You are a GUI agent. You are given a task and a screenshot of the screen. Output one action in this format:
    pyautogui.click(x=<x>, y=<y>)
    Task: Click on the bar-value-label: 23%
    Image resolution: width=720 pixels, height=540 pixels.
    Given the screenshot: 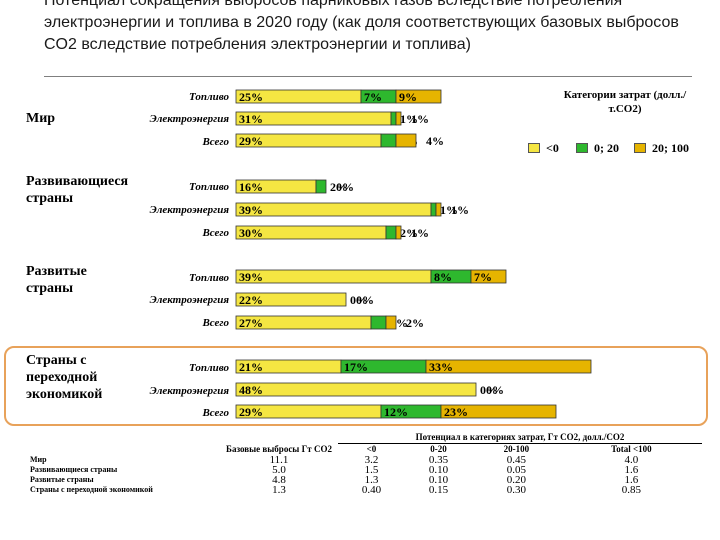 What is the action you would take?
    pyautogui.click(x=456, y=412)
    